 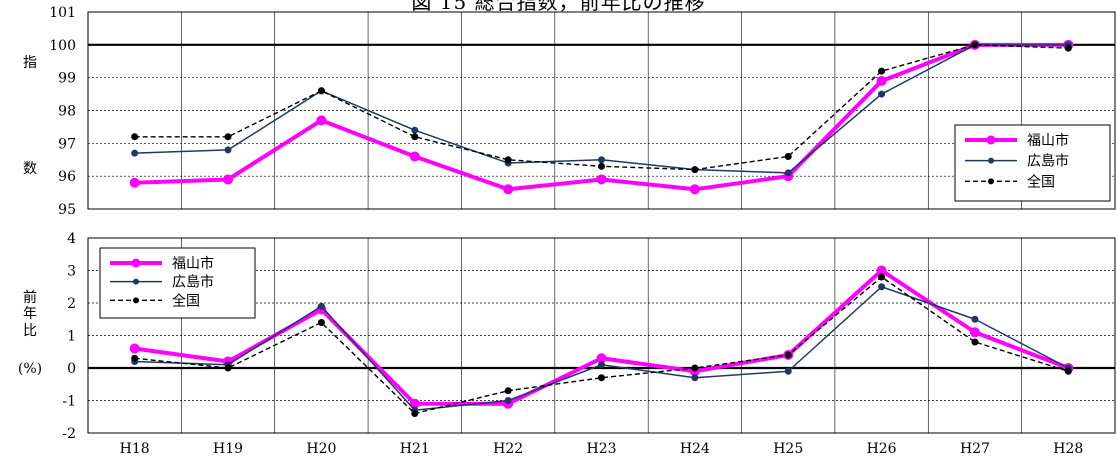 What do you see at coordinates (30, 369) in the screenshot?
I see `y-axis-label: (%)` at bounding box center [30, 369].